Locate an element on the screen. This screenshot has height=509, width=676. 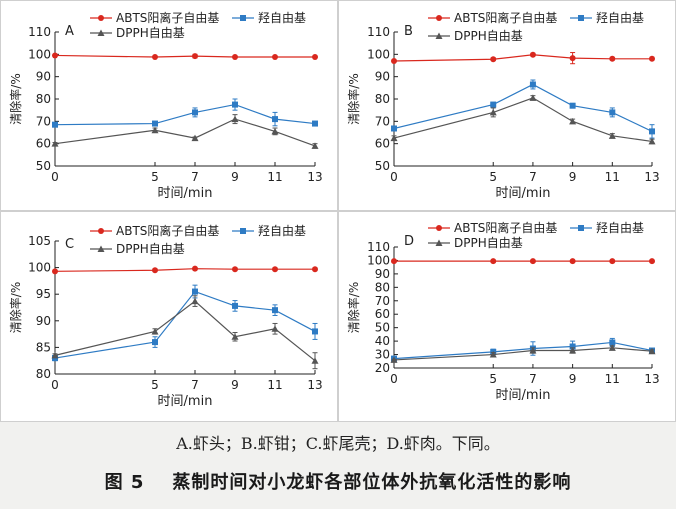
figure-number: 图 5 is located at coordinates (124, 482).